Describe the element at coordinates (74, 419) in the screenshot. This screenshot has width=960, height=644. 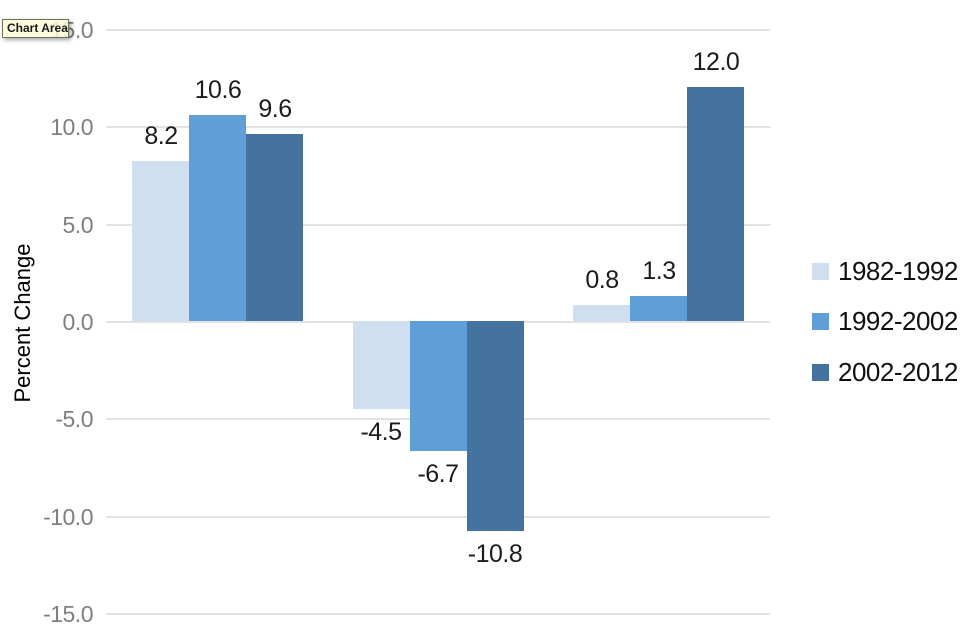
I see `y-tick-label: -5.0` at that location.